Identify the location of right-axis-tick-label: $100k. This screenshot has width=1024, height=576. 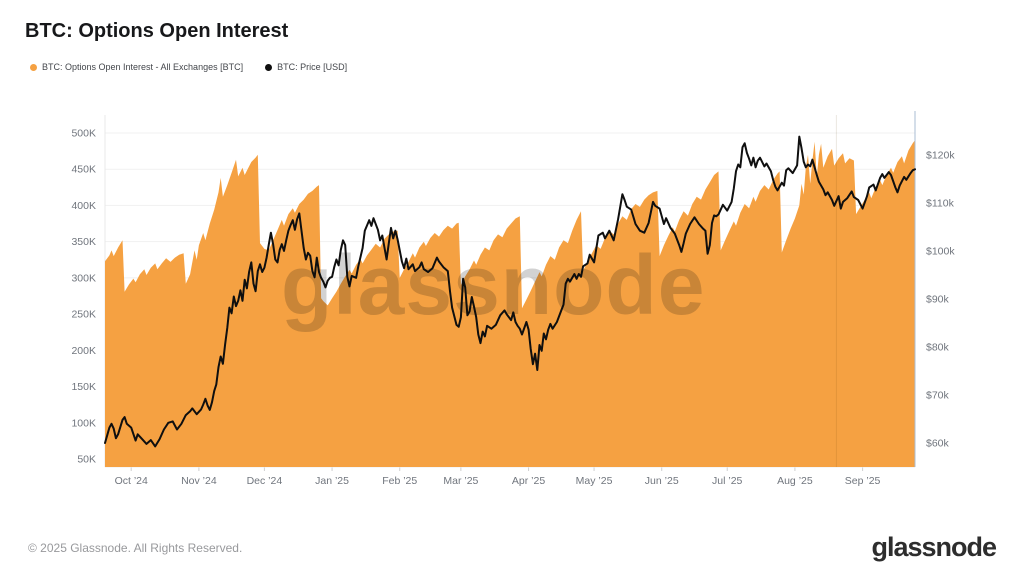
(940, 251).